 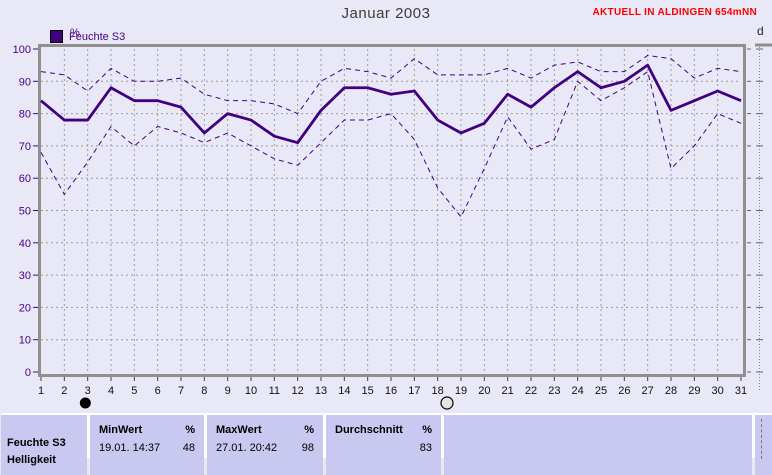 I want to click on full-moon-icon, so click(x=447, y=403).